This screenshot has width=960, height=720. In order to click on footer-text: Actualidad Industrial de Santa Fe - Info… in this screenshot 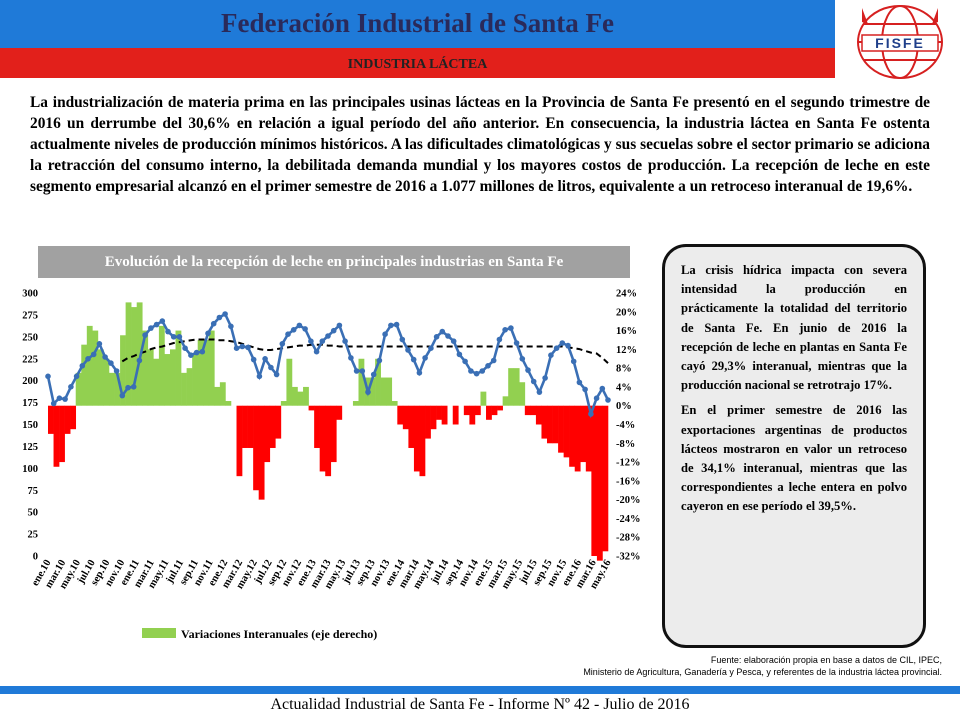, I will do `click(480, 704)`.